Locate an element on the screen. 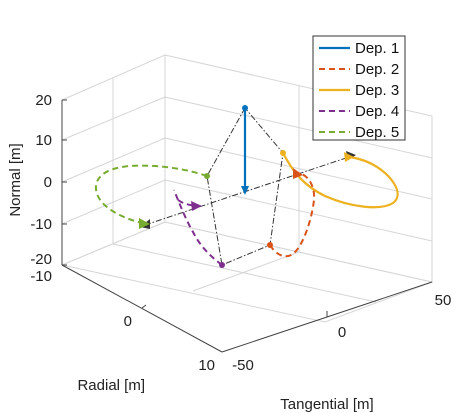 This screenshot has height=413, width=474. legend-label: Dep. 5 is located at coordinates (377, 132).